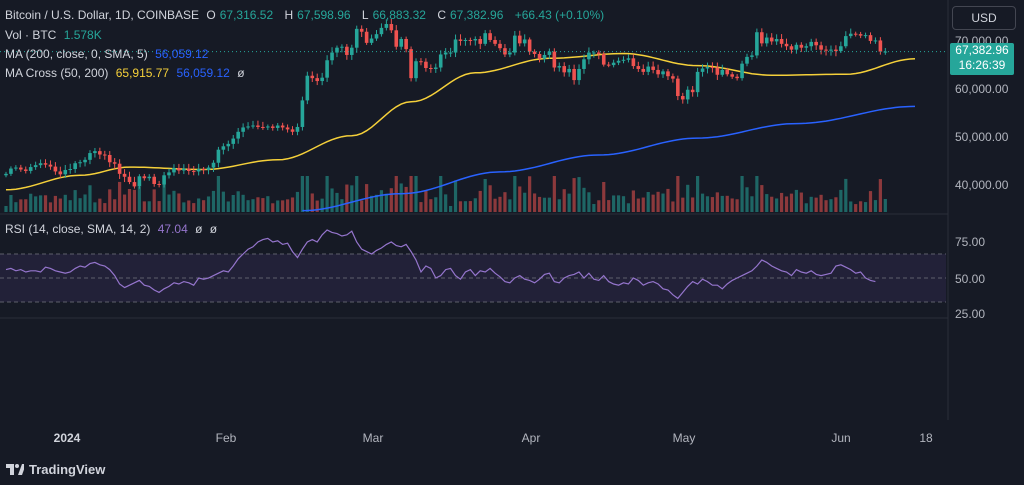 The image size is (1024, 485). I want to click on ma-cross-legend: MA Cross (50, 200) 65,915.77 56,059.12 ø, so click(125, 73).